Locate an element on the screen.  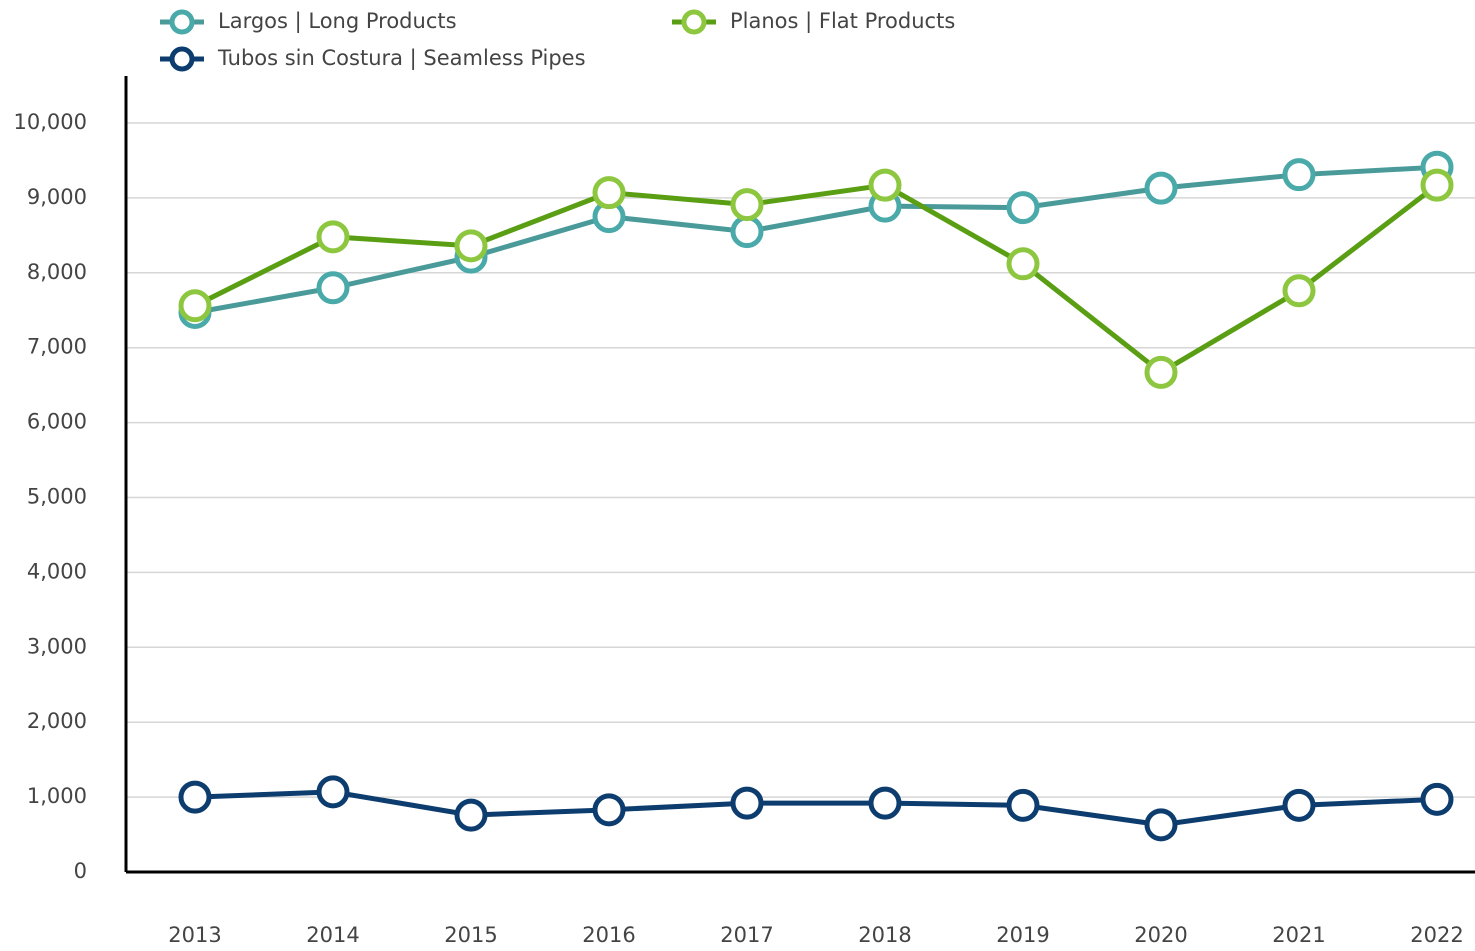
x-tick-label: 2020 is located at coordinates (1160, 935).